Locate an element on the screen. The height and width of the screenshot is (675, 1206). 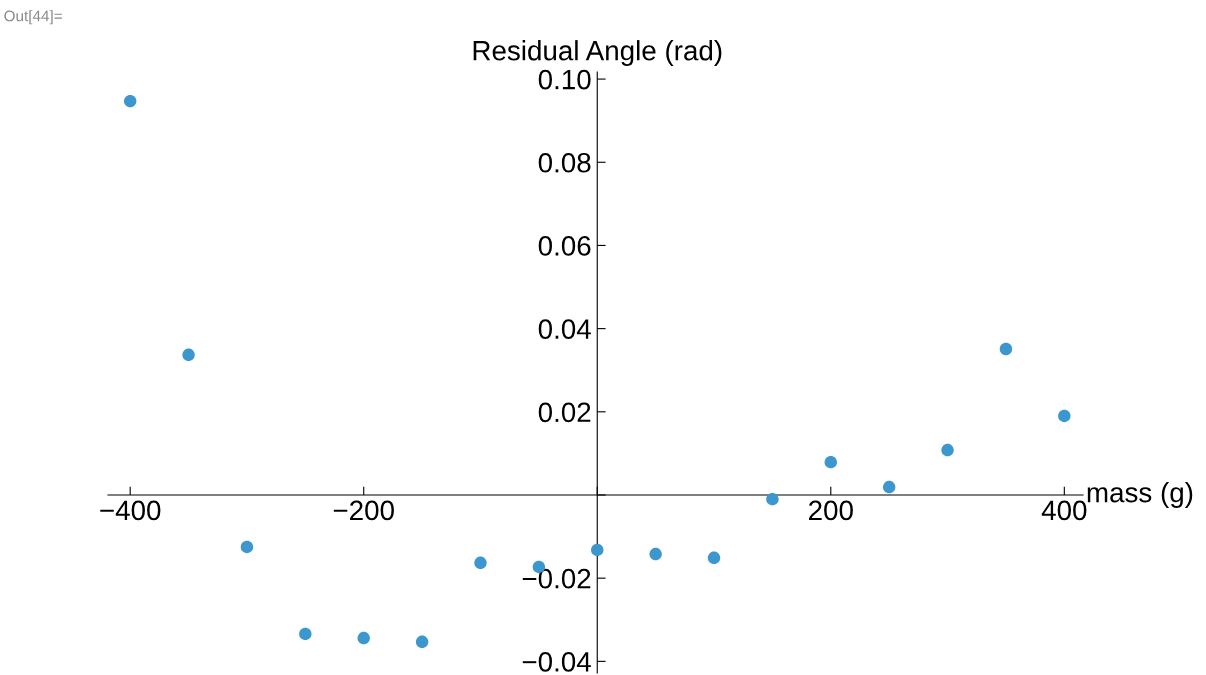
x-tick-label: −400 is located at coordinates (130, 510).